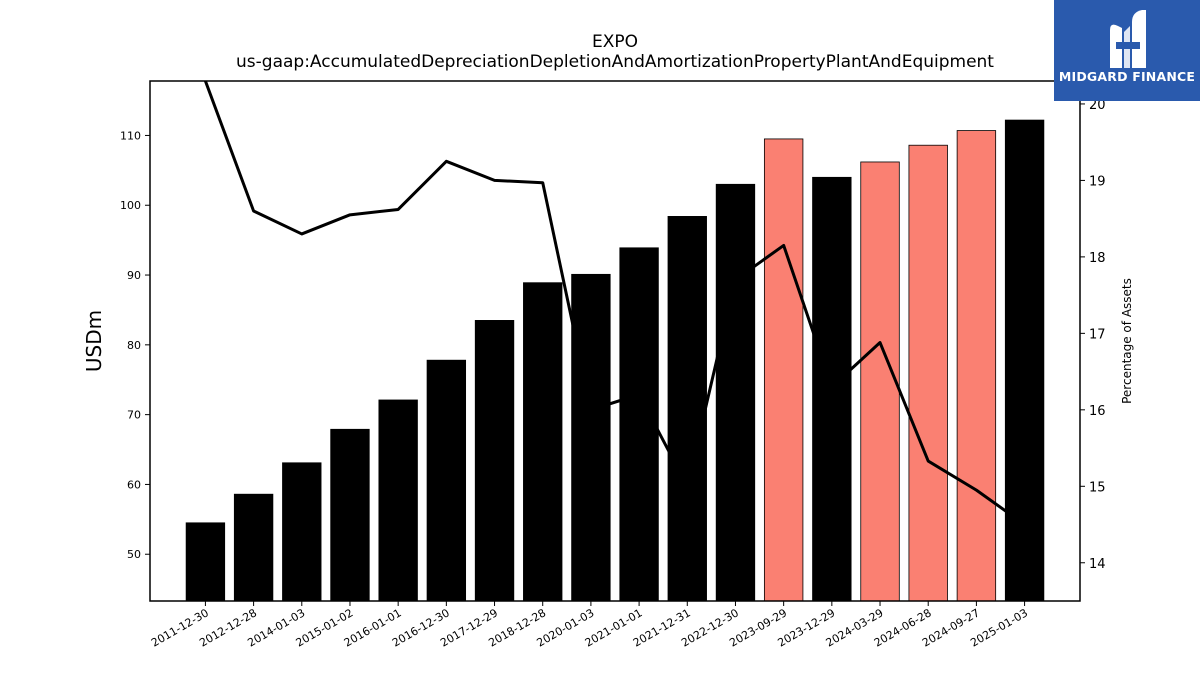 This screenshot has height=675, width=1200. Describe the element at coordinates (1097, 487) in the screenshot. I see `y-tick-label-right: 15` at that location.